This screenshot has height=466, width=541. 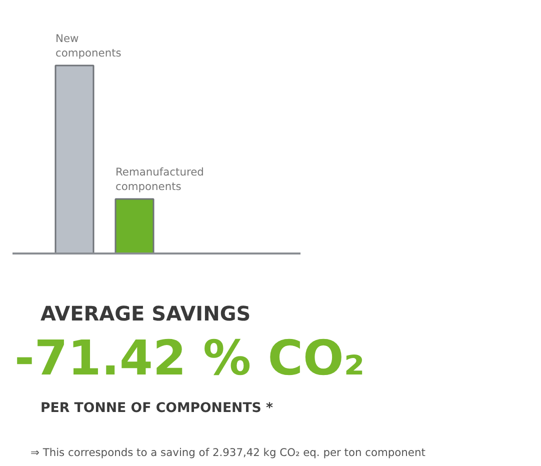 What do you see at coordinates (189, 358) in the screenshot?
I see `text: -71.42 % CO₂` at bounding box center [189, 358].